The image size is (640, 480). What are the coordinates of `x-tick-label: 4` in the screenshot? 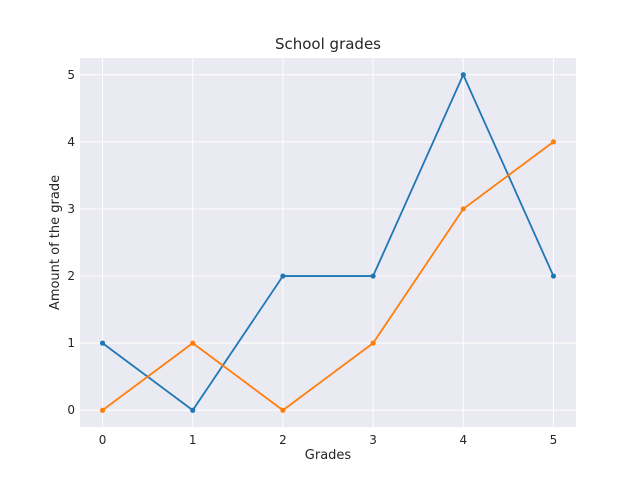 It's located at (463, 440).